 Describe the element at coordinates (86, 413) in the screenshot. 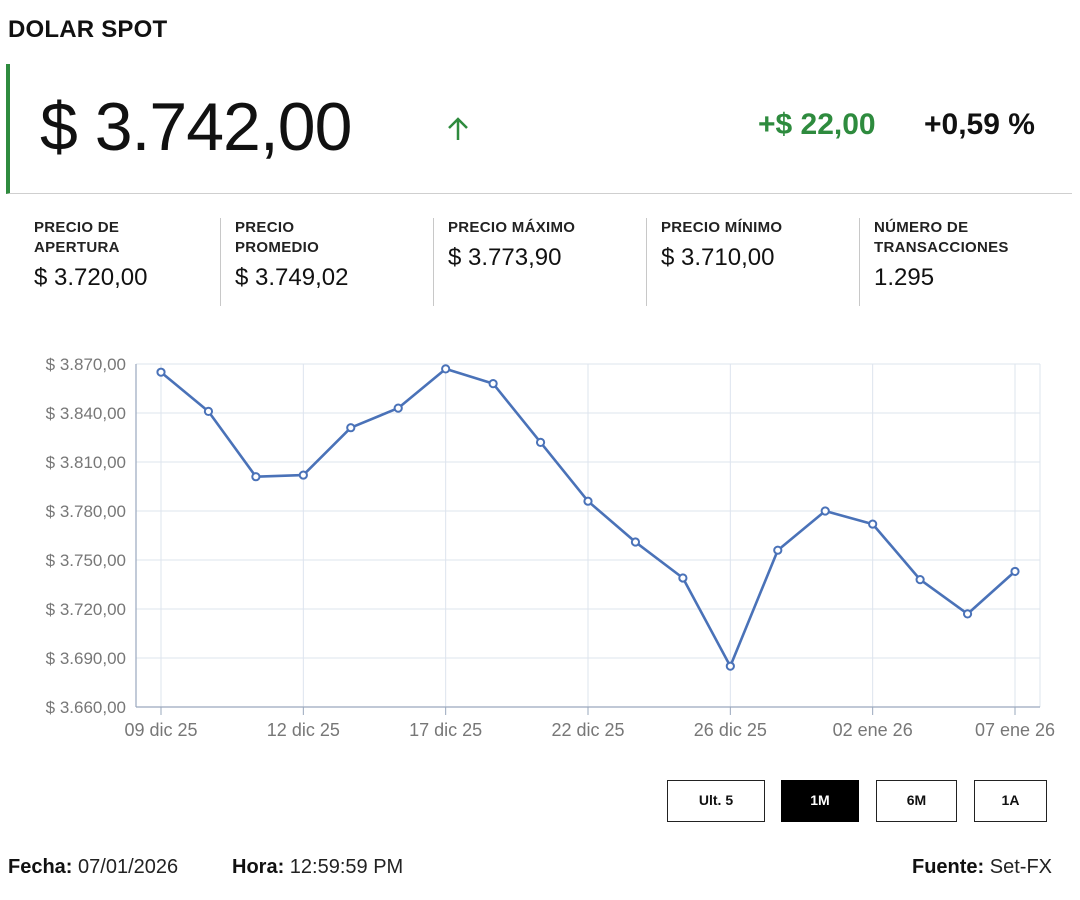

I see `y-tick-label: $ 3.840,00` at that location.